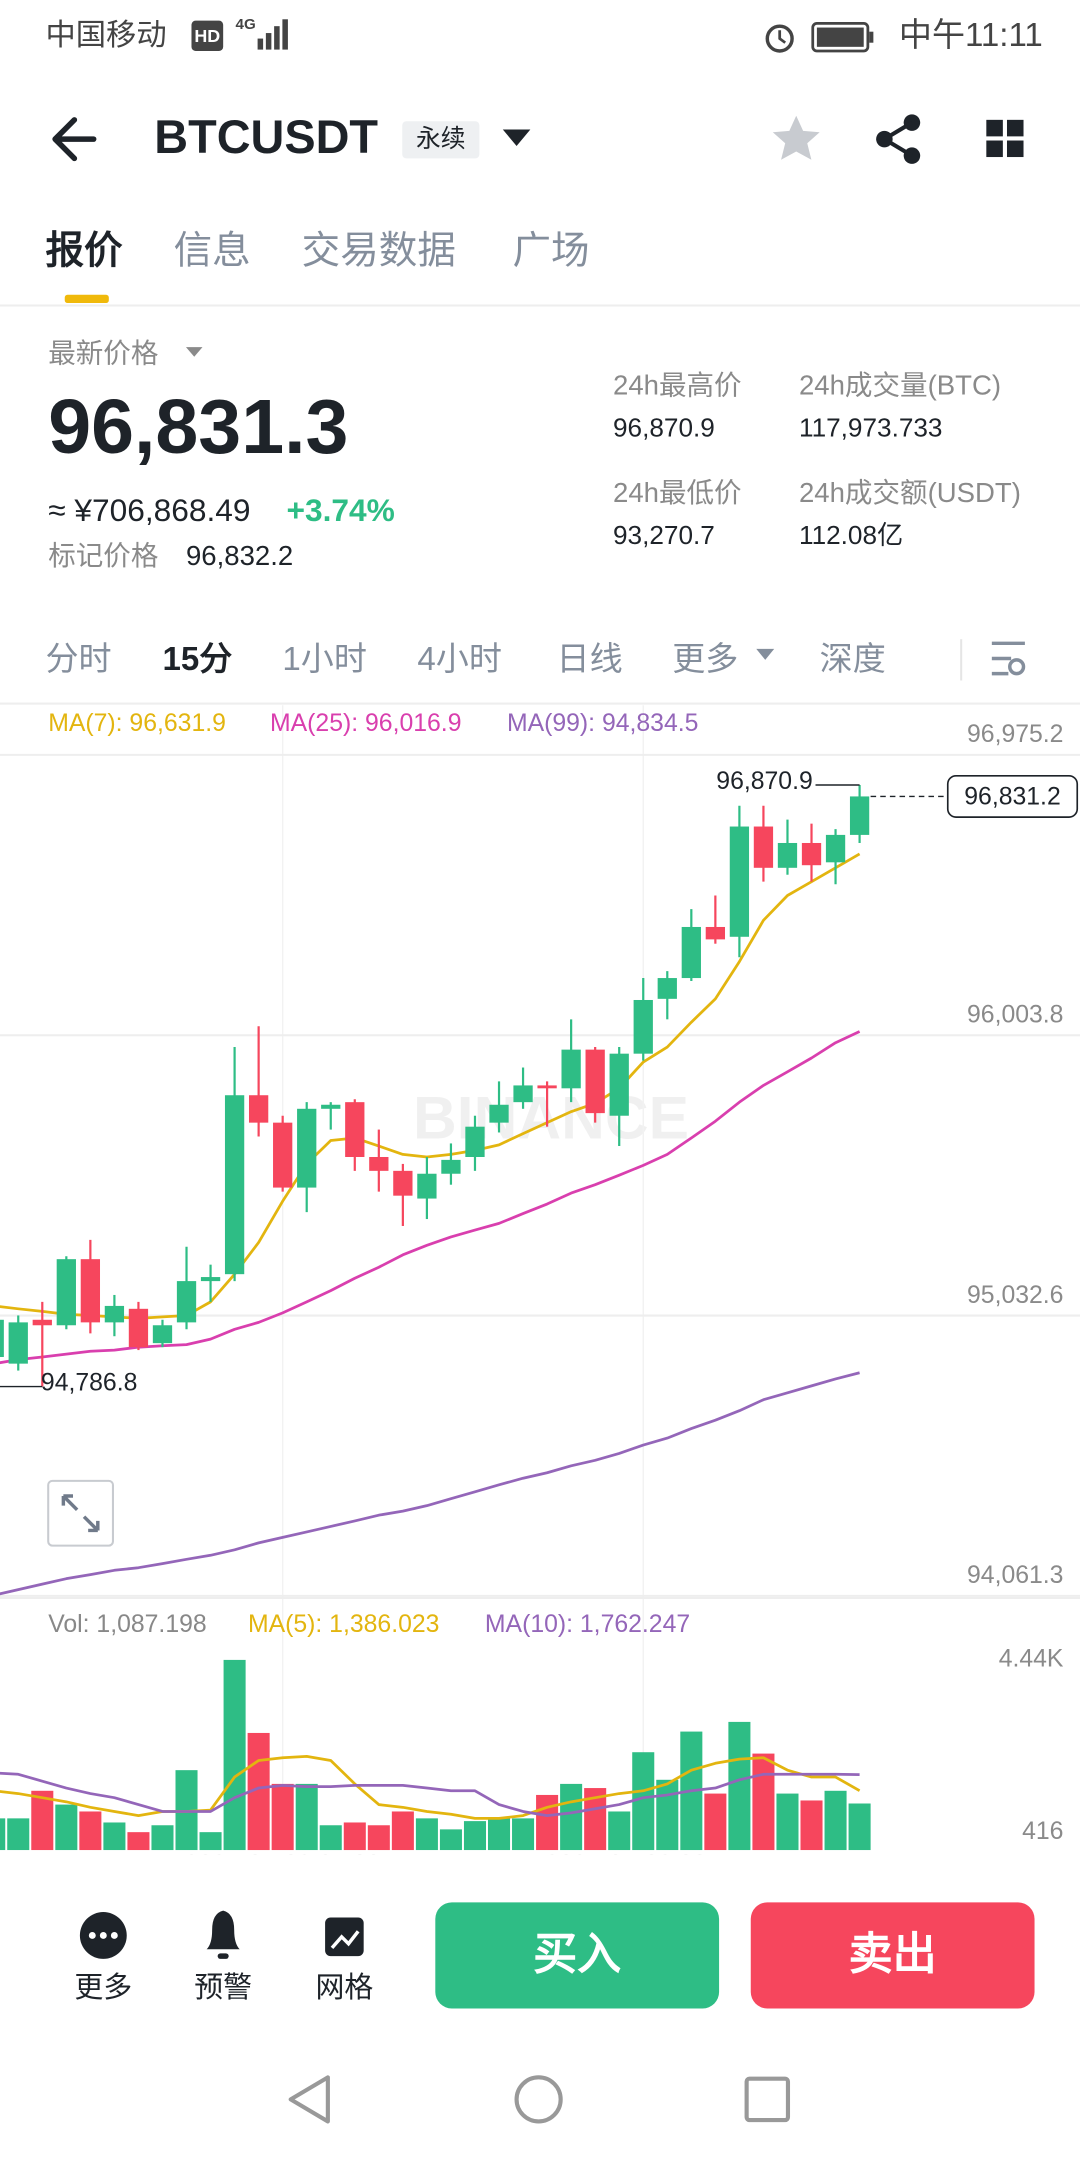  I want to click on stat-value: 96,870.9, so click(664, 428).